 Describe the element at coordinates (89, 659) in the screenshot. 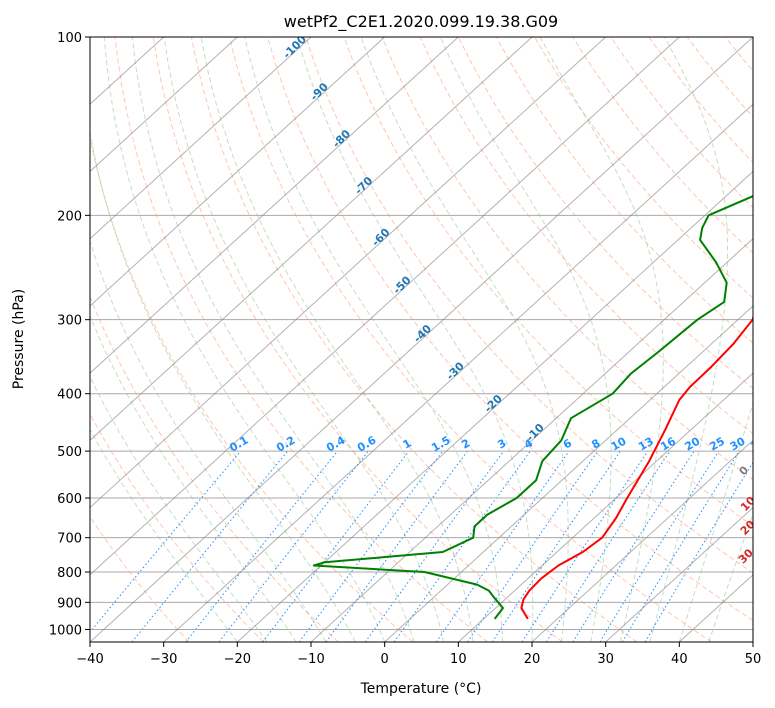

I see `x-tick-label: −40` at that location.